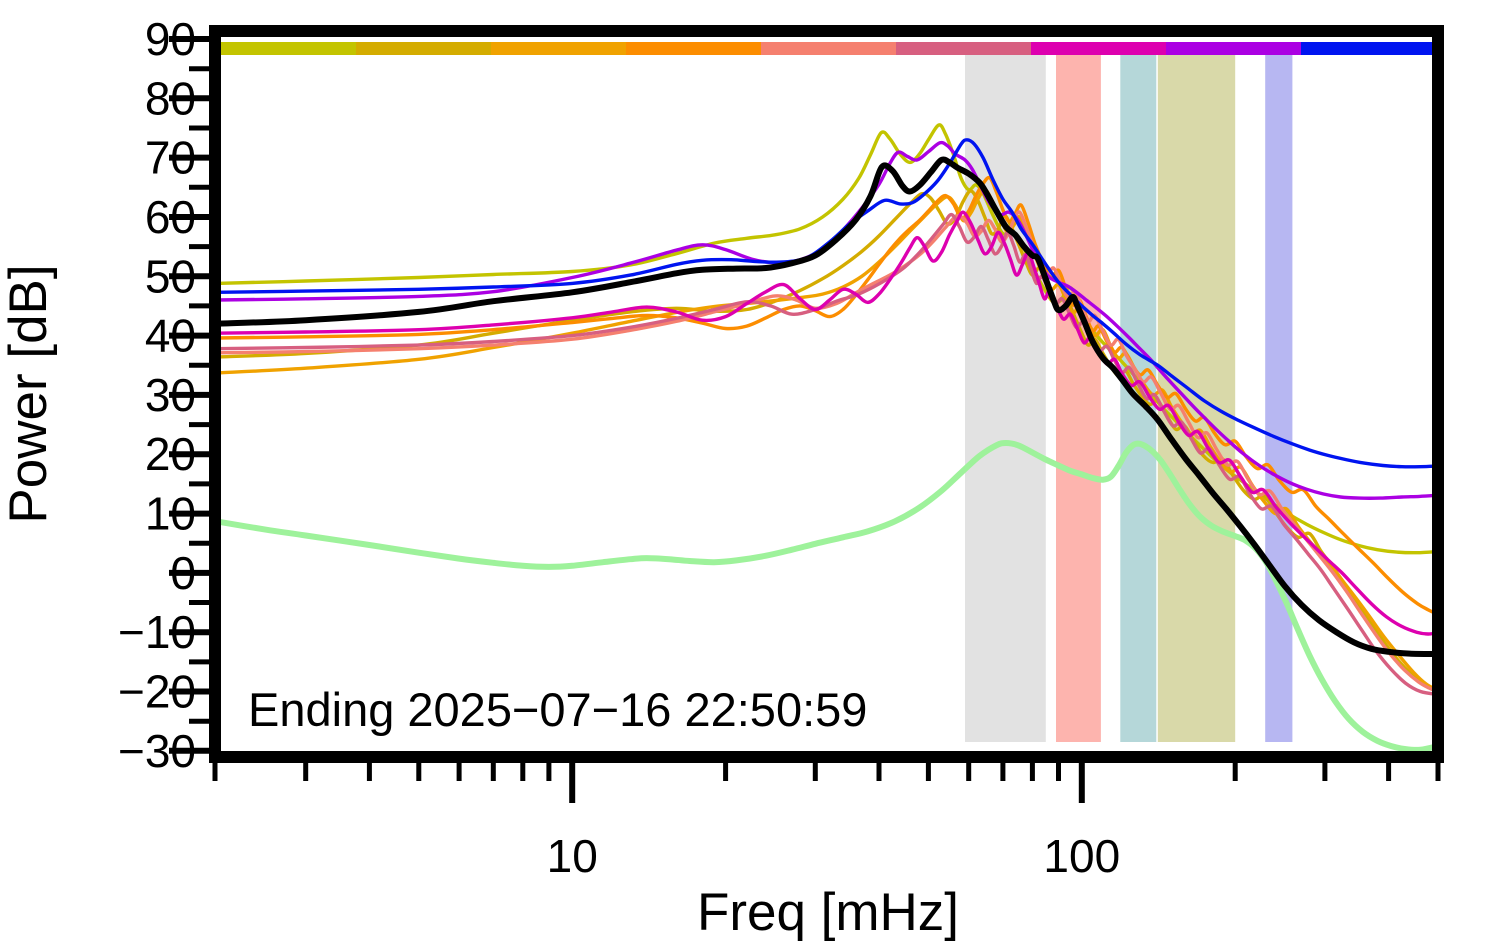 This screenshot has height=952, width=1494. I want to click on y-tick-label: 10, so click(170, 514).